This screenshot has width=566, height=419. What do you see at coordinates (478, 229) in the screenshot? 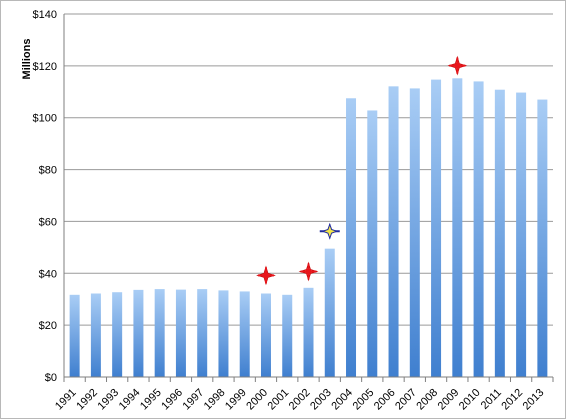
I see `bar-2010` at bounding box center [478, 229].